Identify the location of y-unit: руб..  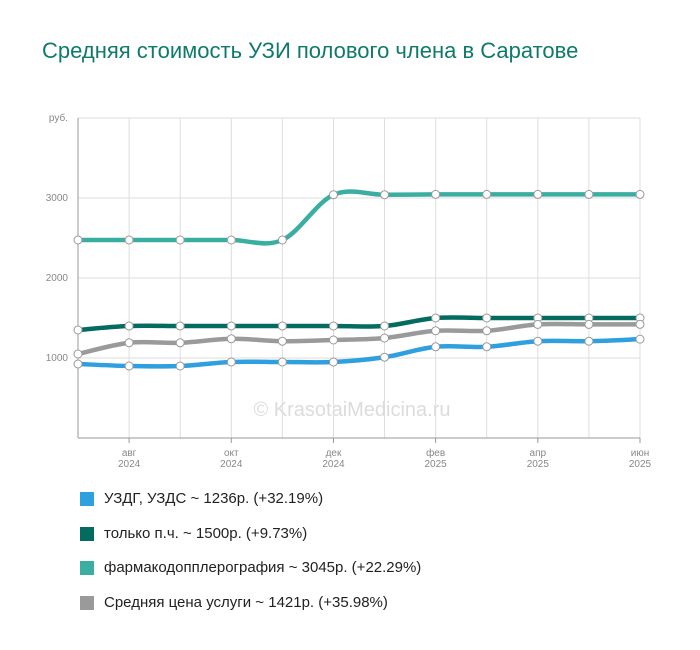
(58, 118).